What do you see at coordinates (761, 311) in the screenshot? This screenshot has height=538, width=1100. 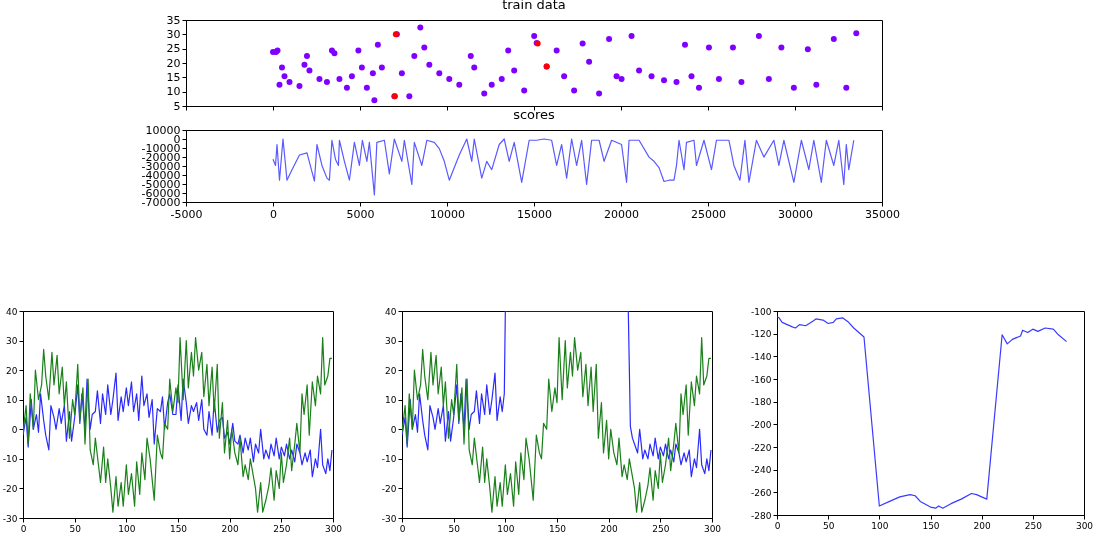 I see `y-tick-label: -100` at bounding box center [761, 311].